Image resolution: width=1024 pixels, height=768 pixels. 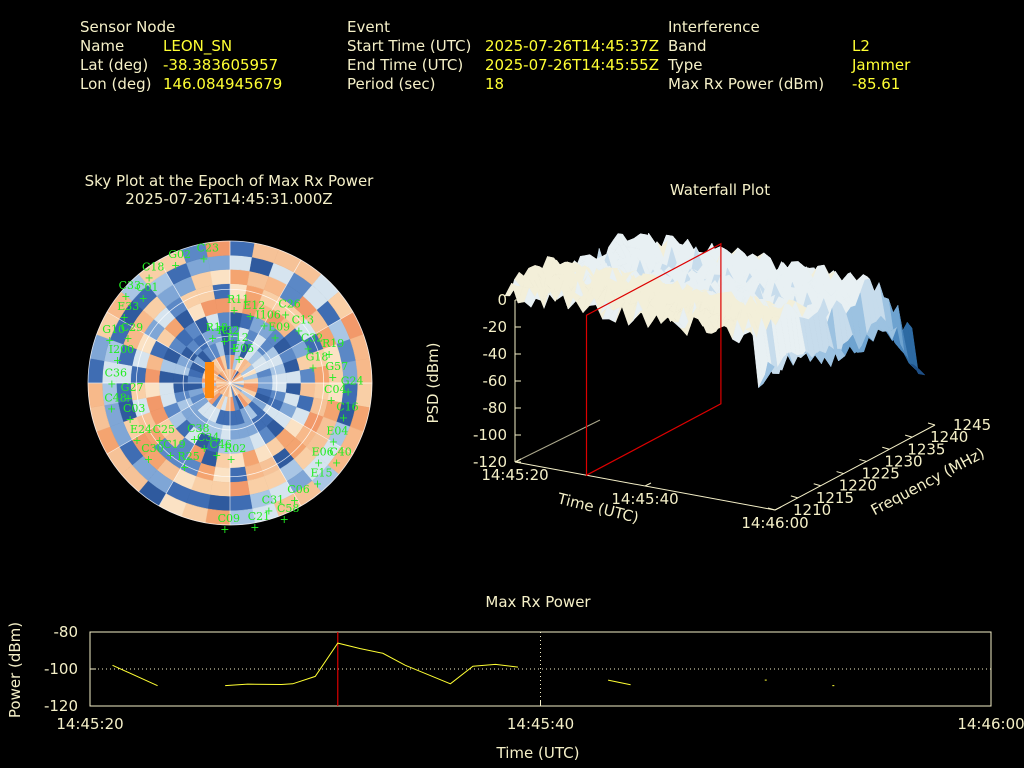 I want to click on satellite-label: C26, so click(x=289, y=303).